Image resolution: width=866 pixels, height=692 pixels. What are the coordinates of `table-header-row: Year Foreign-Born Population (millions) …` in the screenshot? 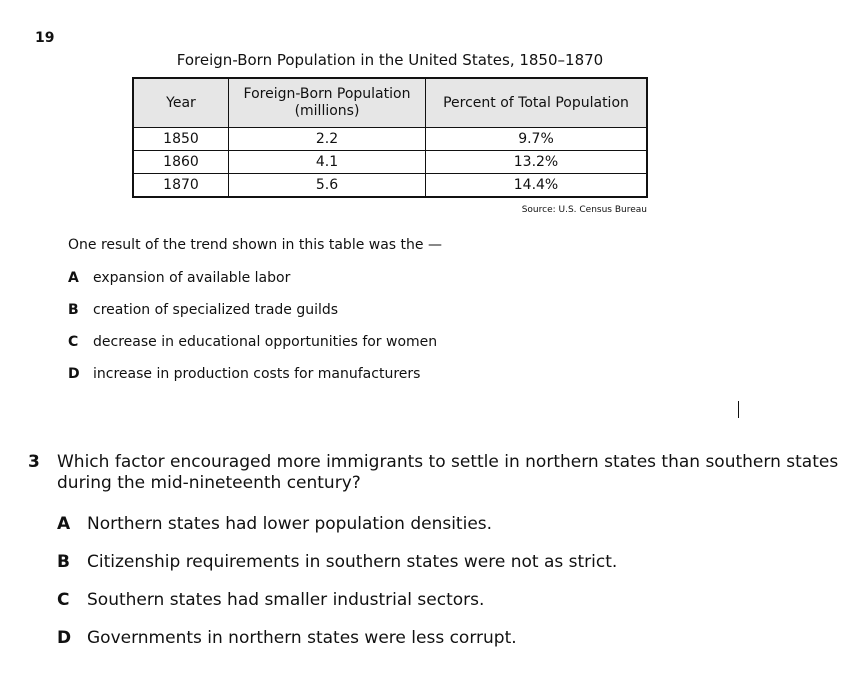 It's located at (390, 102).